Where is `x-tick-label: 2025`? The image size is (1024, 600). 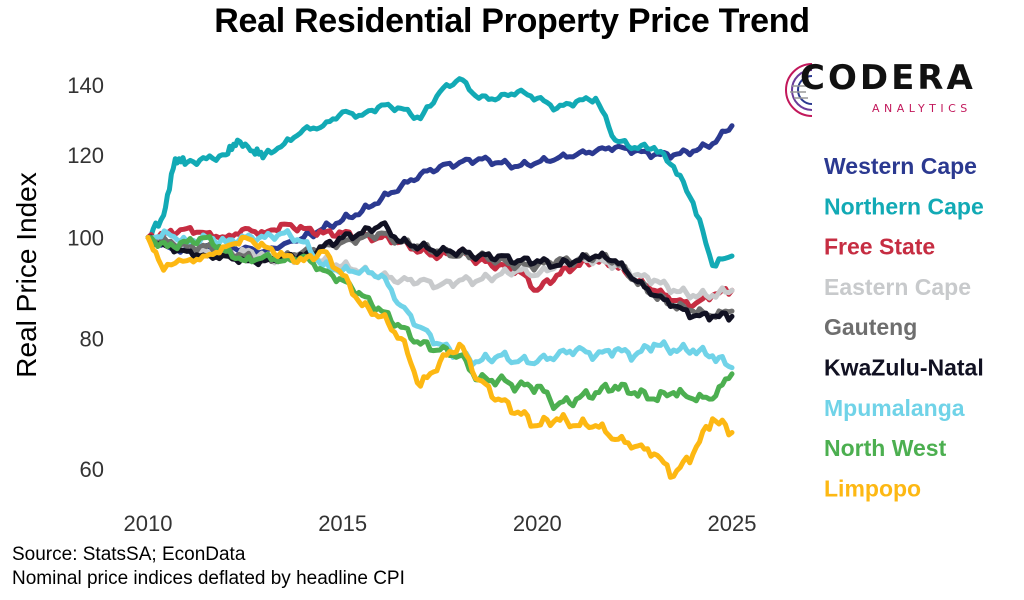 x-tick-label: 2025 is located at coordinates (732, 523).